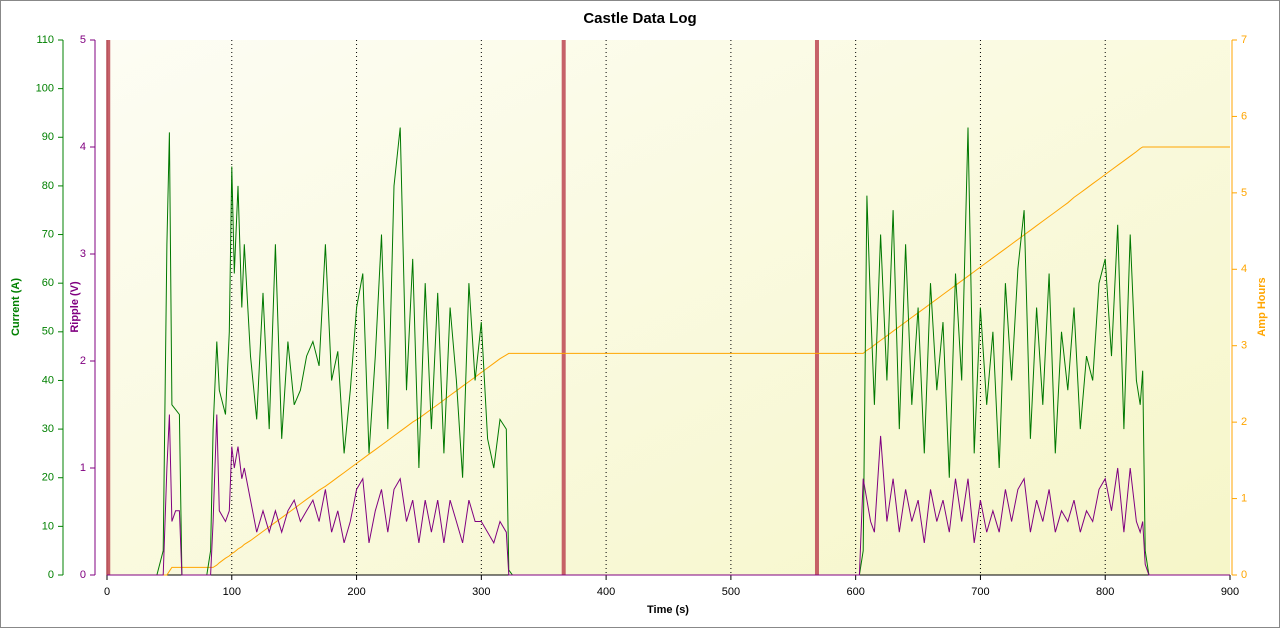 The height and width of the screenshot is (628, 1280). I want to click on y-axis-title: Current (A), so click(16, 307).